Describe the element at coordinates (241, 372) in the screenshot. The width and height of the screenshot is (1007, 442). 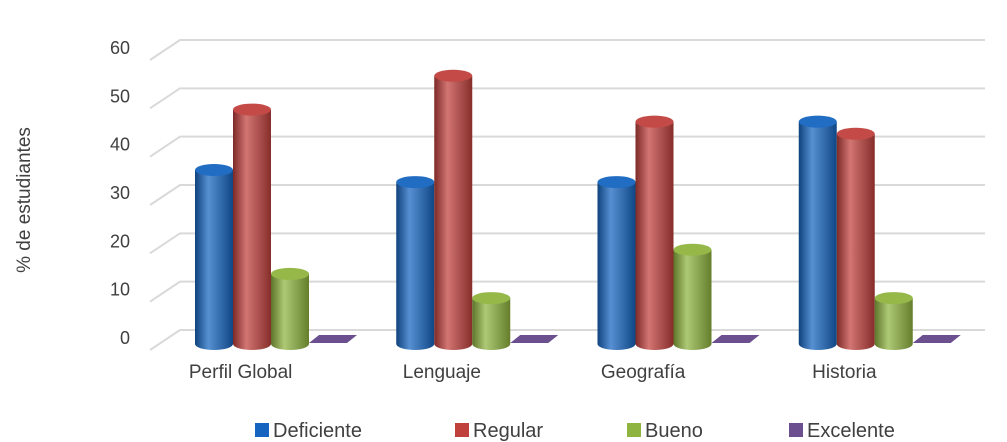
I see `category-label: Perfil Global` at that location.